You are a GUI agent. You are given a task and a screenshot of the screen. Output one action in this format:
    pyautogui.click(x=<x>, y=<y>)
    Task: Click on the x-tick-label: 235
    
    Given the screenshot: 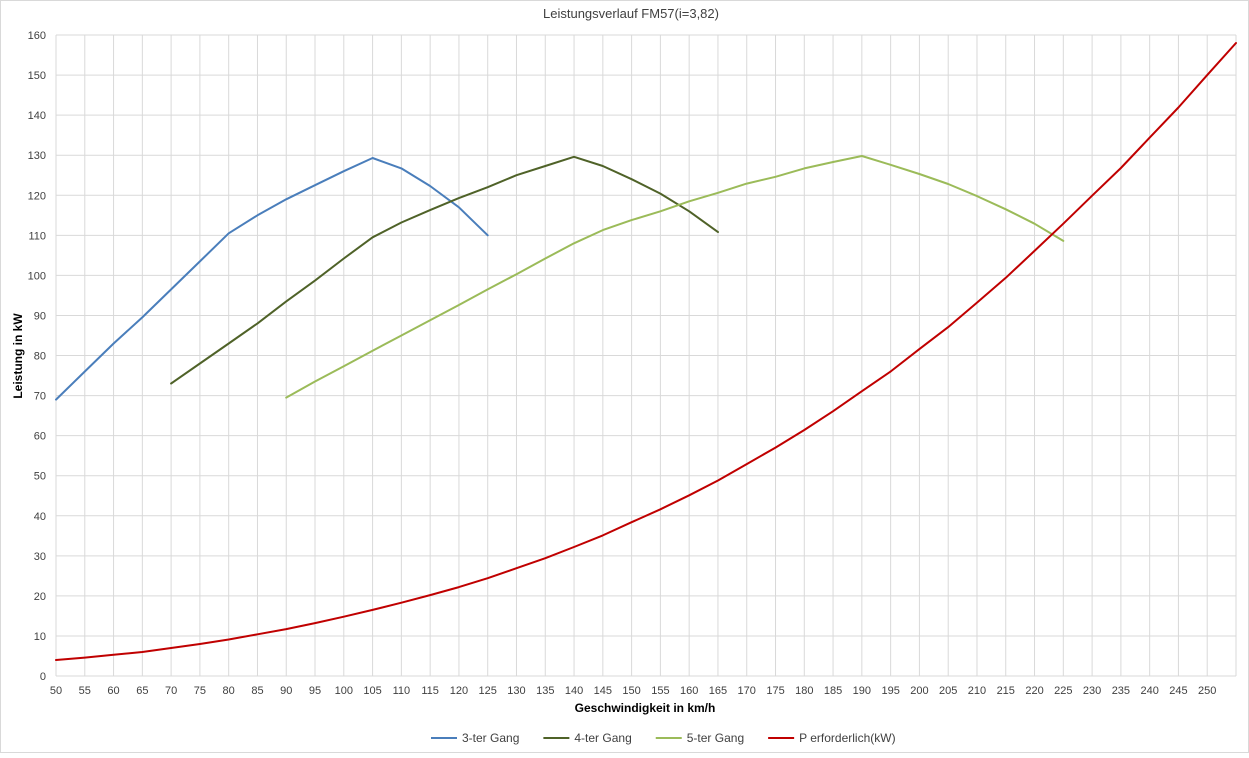 What is the action you would take?
    pyautogui.click(x=1121, y=691)
    